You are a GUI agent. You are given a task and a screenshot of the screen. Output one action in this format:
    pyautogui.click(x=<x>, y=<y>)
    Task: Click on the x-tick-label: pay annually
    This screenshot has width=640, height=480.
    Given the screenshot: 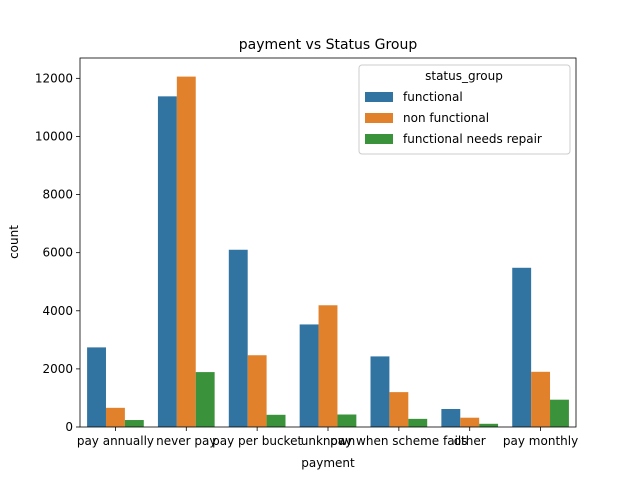 What is the action you would take?
    pyautogui.click(x=115, y=441)
    